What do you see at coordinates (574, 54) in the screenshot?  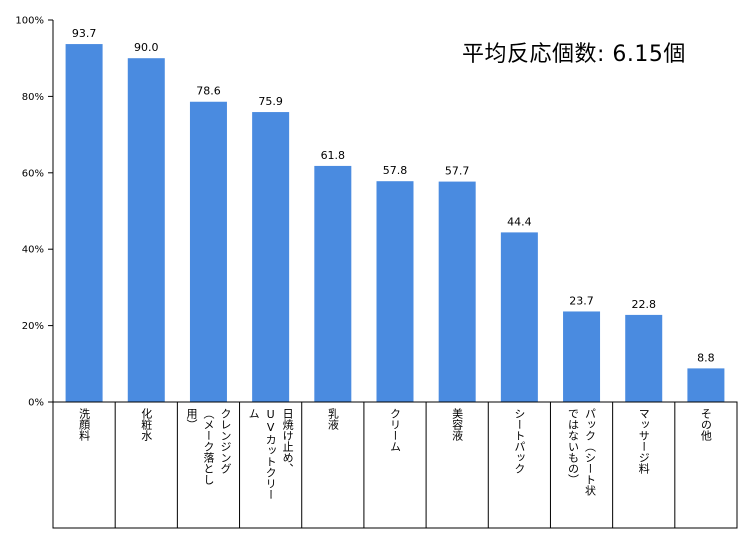 I see `average-response-annotation: 平均反応個数: 6.15個` at bounding box center [574, 54].